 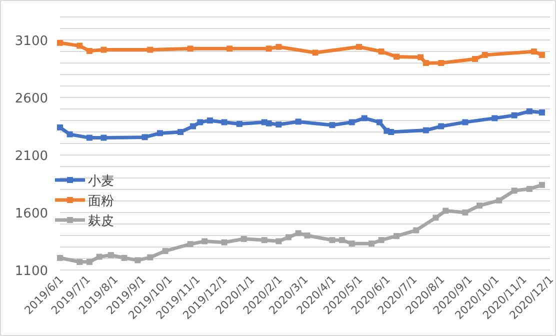 I want to click on legend-label: 小麦, so click(x=101, y=181).